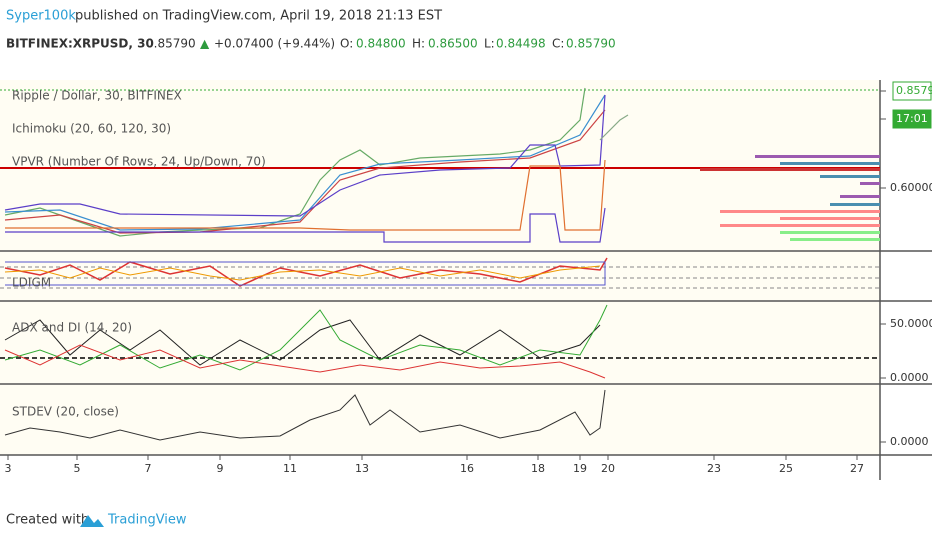  Describe the element at coordinates (290, 468) in the screenshot. I see `x-tick-label: 11` at that location.